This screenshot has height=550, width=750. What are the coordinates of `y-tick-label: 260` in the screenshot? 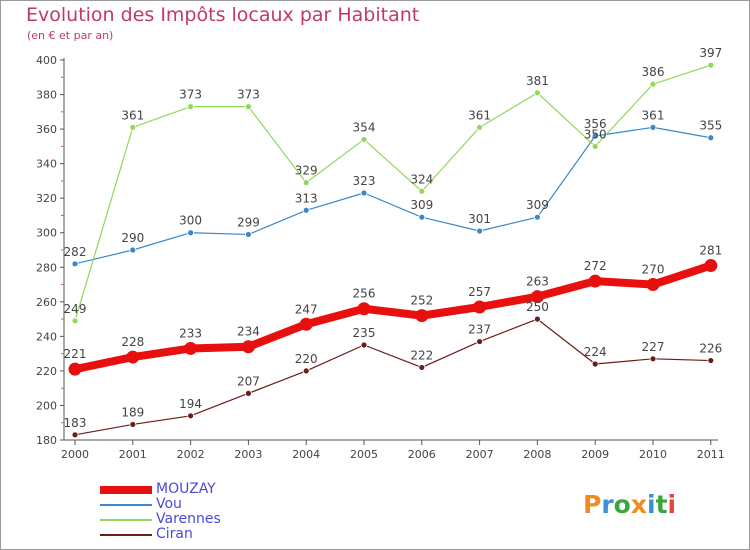 It's located at (46, 302).